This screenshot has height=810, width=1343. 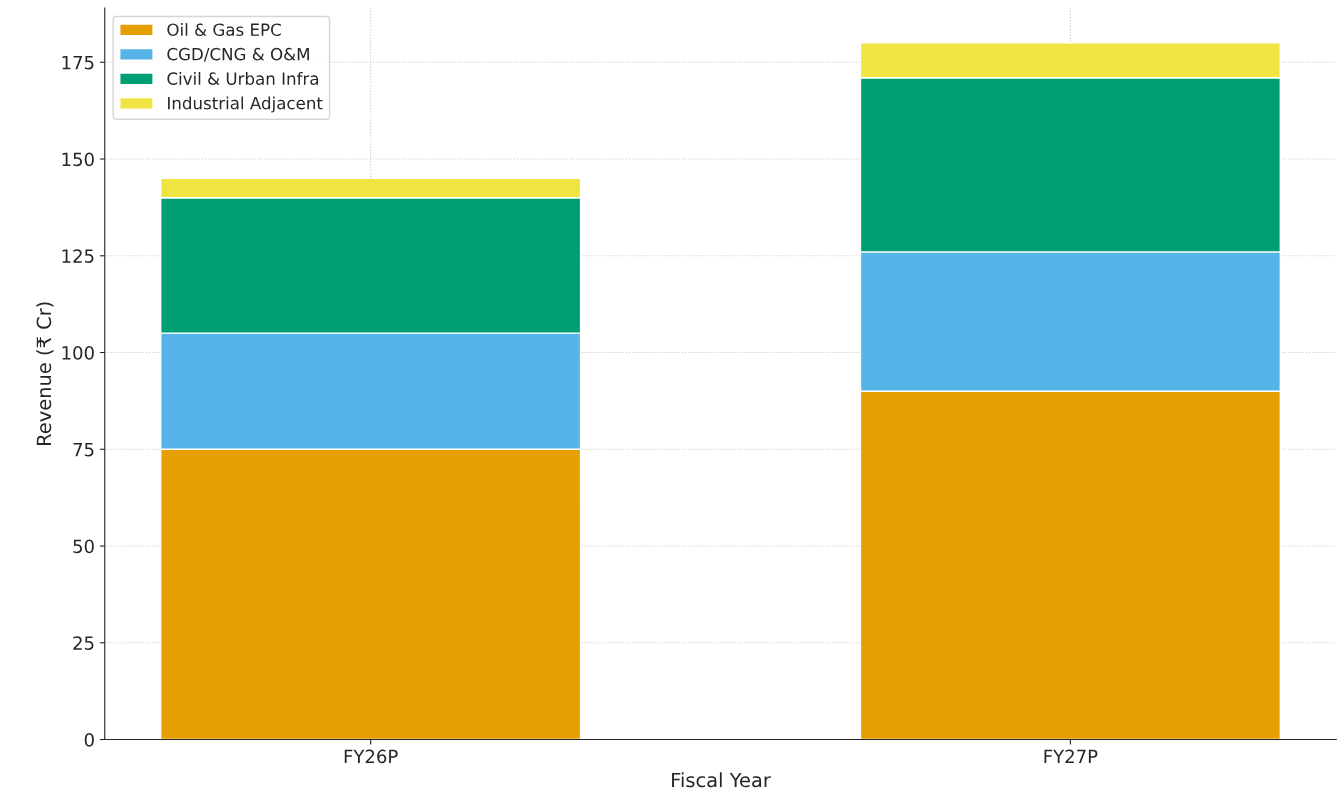 What do you see at coordinates (245, 104) in the screenshot?
I see `legend-label: Industrial Adjacent` at bounding box center [245, 104].